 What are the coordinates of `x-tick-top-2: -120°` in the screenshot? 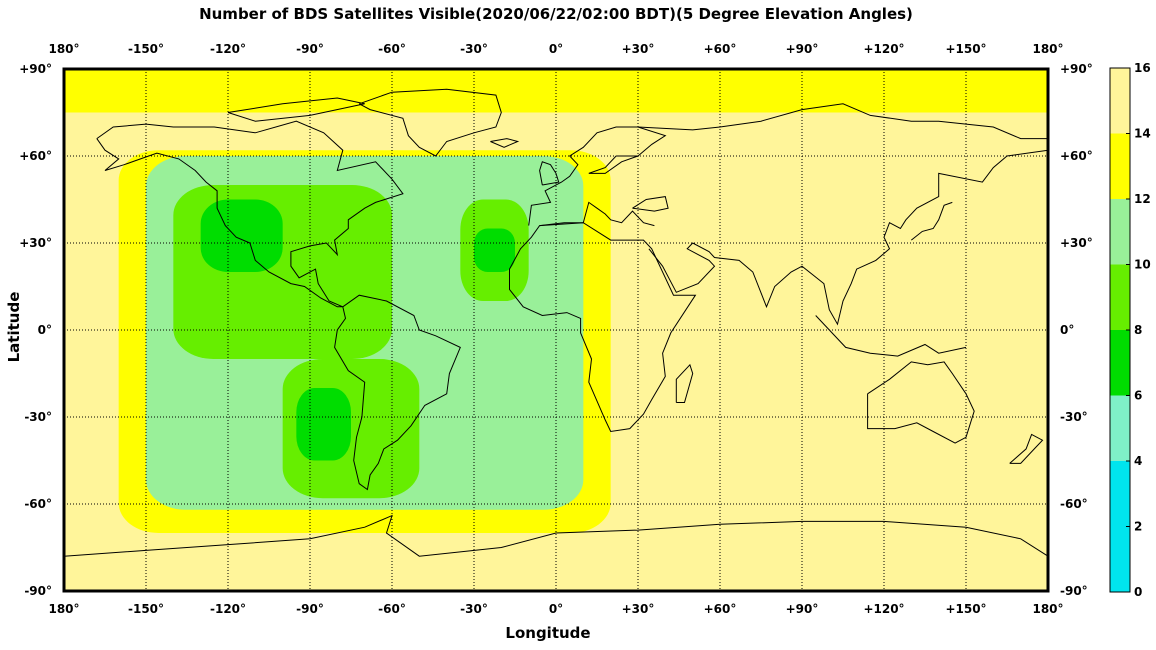 It's located at (228, 49).